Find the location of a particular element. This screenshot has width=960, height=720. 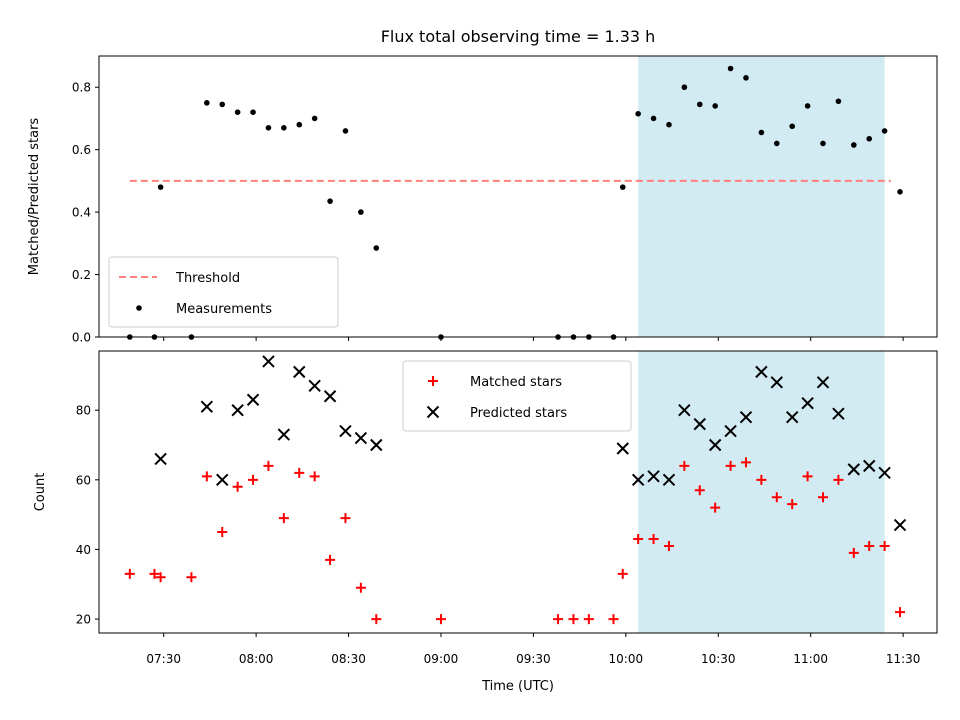

legend-label-measurements: Measurements is located at coordinates (224, 309).